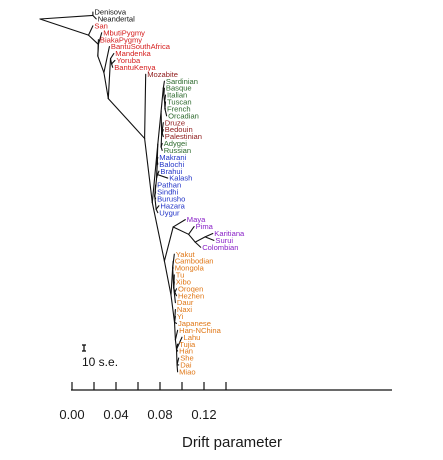 The height and width of the screenshot is (460, 443). What do you see at coordinates (166, 112) in the screenshot?
I see `branch-orcadian` at bounding box center [166, 112].